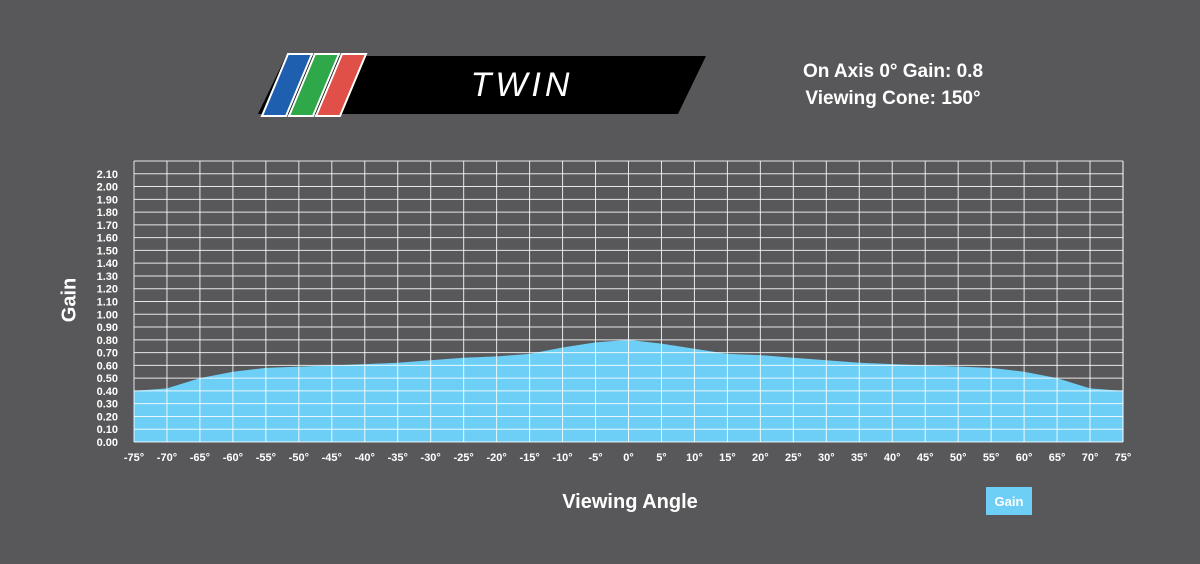 This screenshot has height=564, width=1200. I want to click on x-tick-label: 10°, so click(694, 458).